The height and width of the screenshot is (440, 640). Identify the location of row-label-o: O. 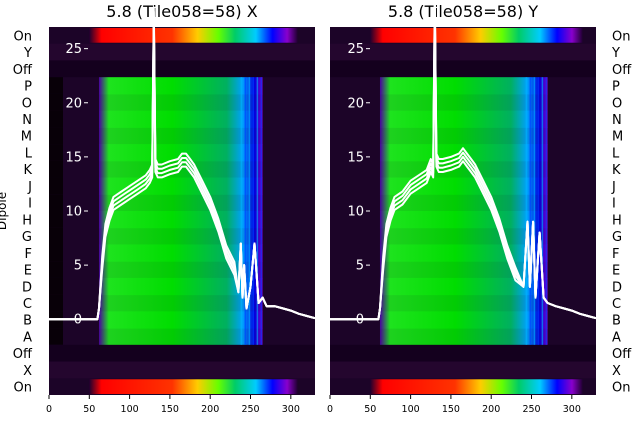
(27, 103).